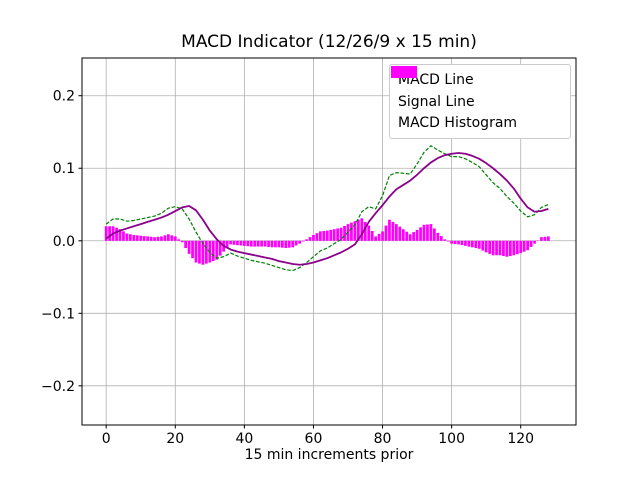 Image resolution: width=640 pixels, height=480 pixels. I want to click on svg-text: 120, so click(520, 439).